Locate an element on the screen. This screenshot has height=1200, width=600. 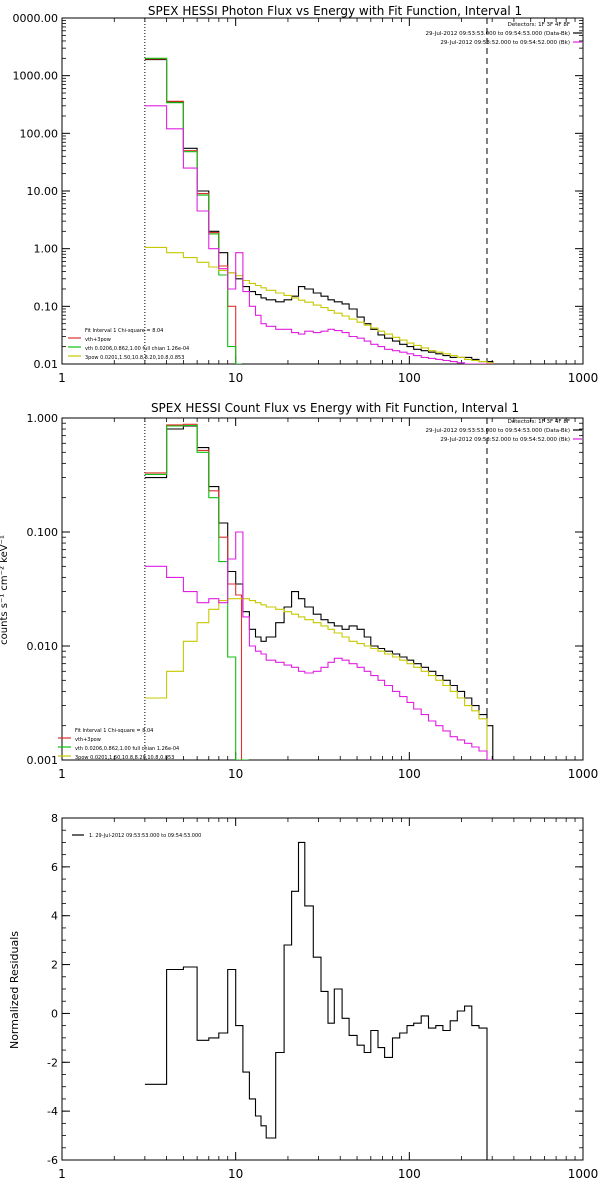
count-flux-x-tick-label: 10 is located at coordinates (235, 774).